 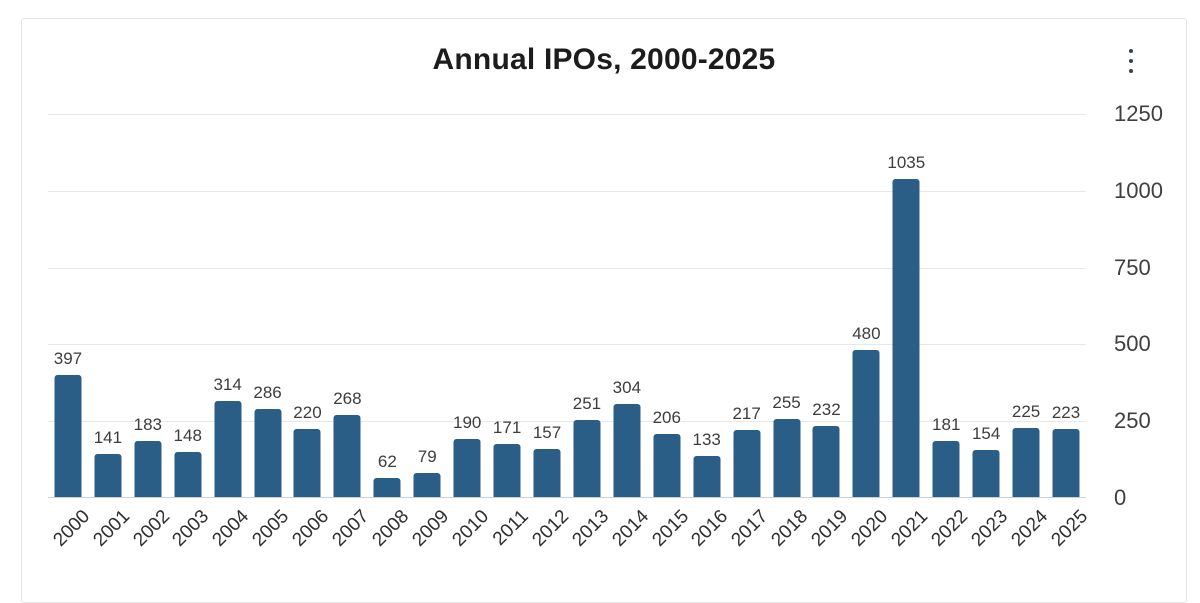 What do you see at coordinates (111, 332) in the screenshot?
I see `bar-slot-2001: 141 2001` at bounding box center [111, 332].